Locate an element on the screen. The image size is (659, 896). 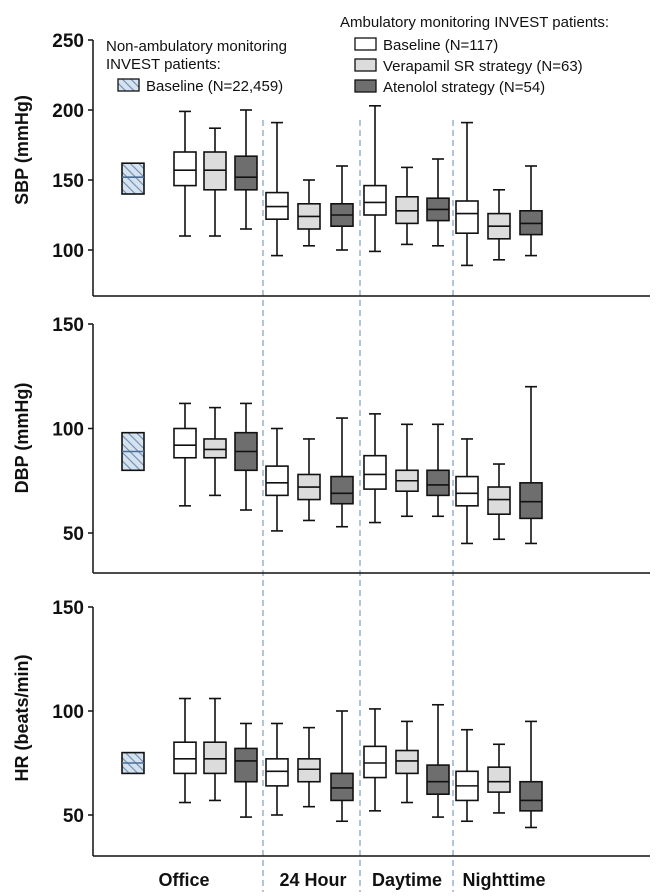
legend-swatch-atenolol is located at coordinates (365, 86).